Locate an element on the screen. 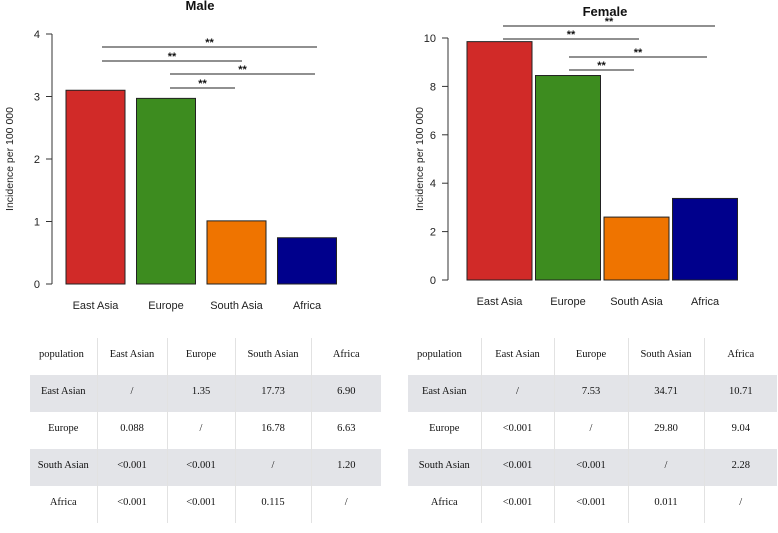 This screenshot has height=533, width=778. y-tick-label: 6 is located at coordinates (433, 136).